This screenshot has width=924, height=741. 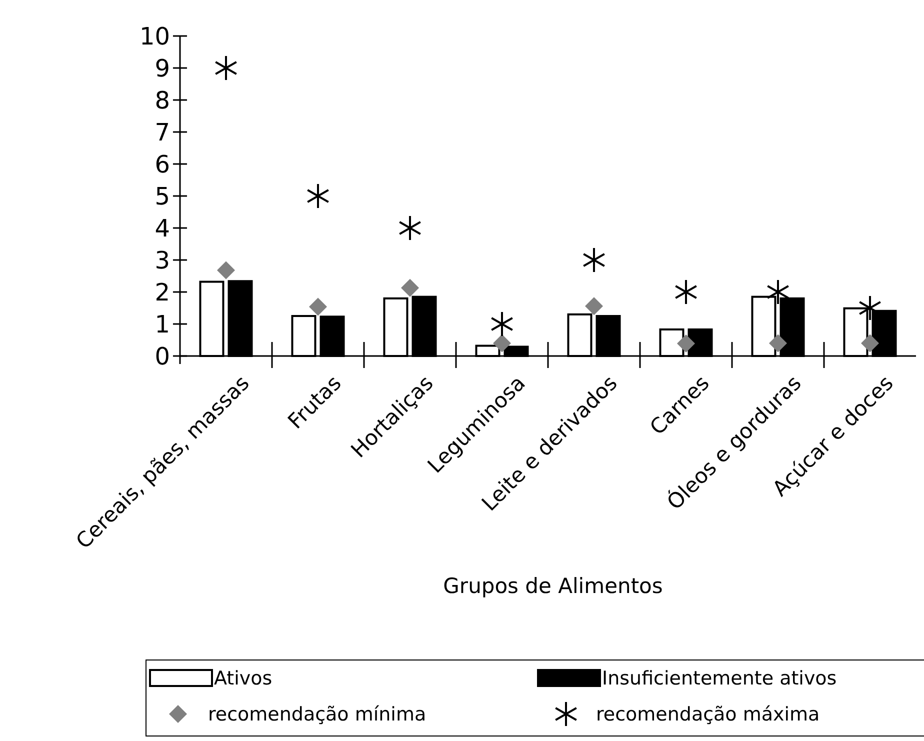 What do you see at coordinates (317, 715) in the screenshot?
I see `legend-label: recomendação mínima` at bounding box center [317, 715].